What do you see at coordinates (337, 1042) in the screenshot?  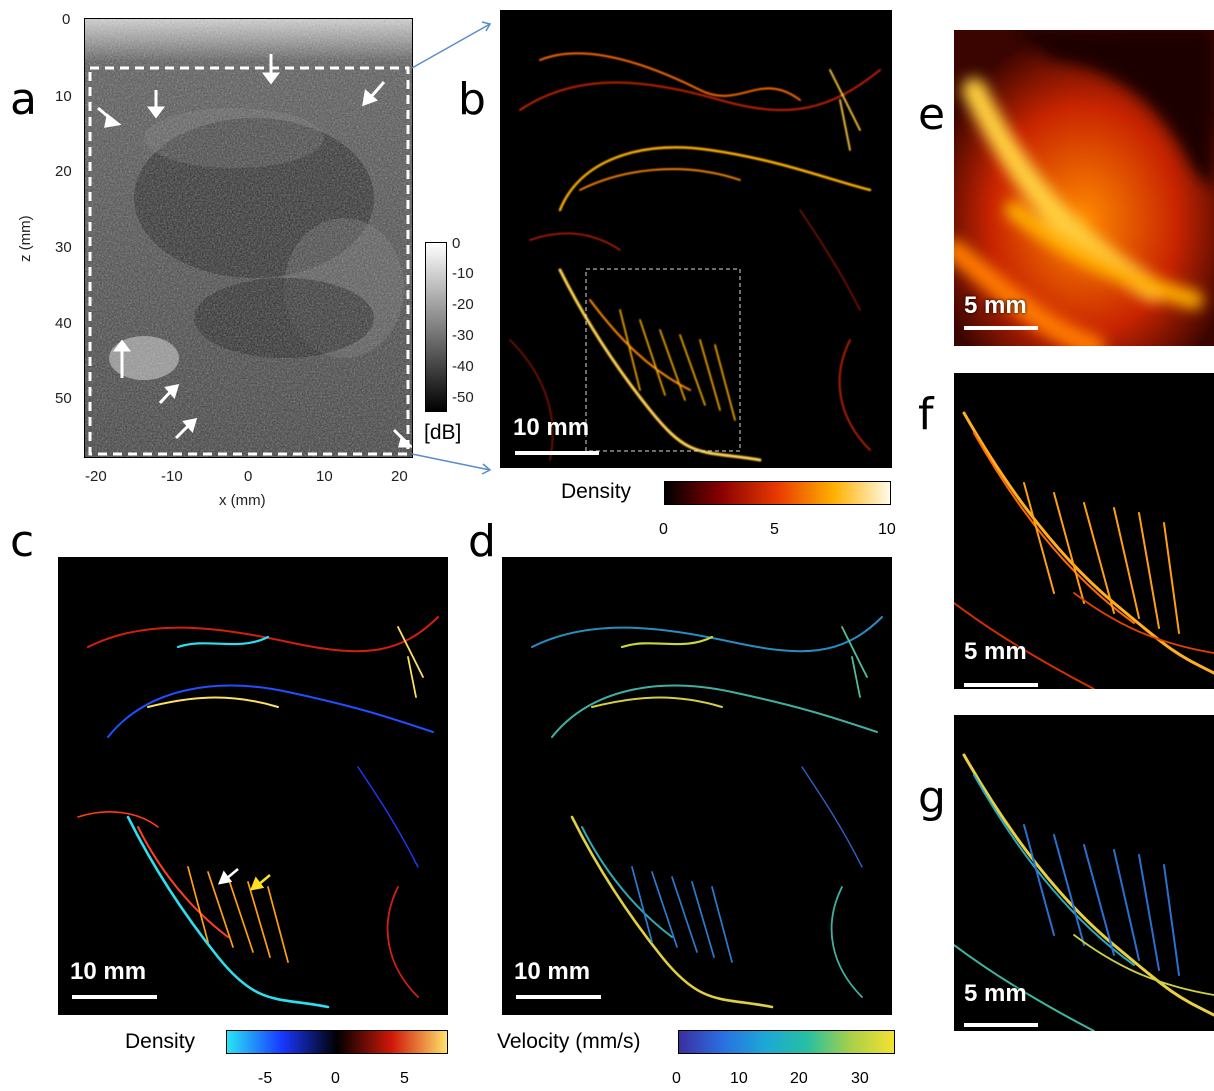 I see `signed-density-colorbar` at bounding box center [337, 1042].